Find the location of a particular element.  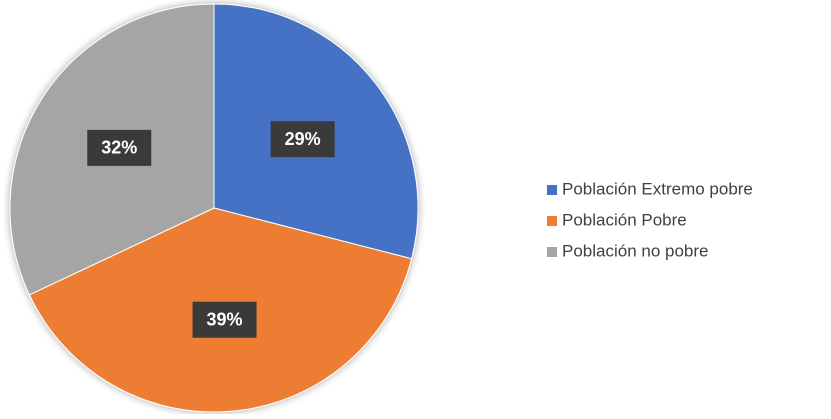

data-label: 39% is located at coordinates (225, 319).